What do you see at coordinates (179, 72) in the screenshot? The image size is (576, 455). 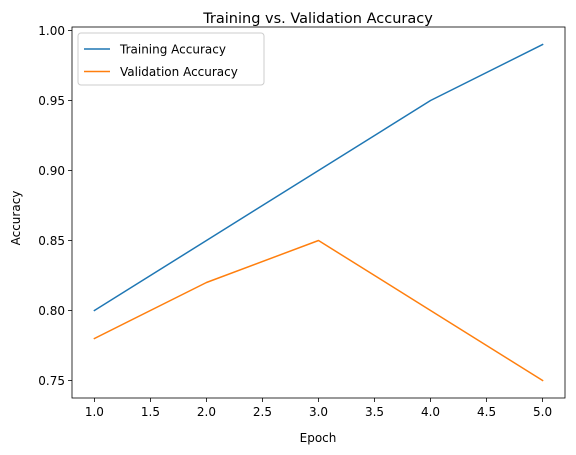 I see `legend-label-validation: Validation Accuracy` at bounding box center [179, 72].